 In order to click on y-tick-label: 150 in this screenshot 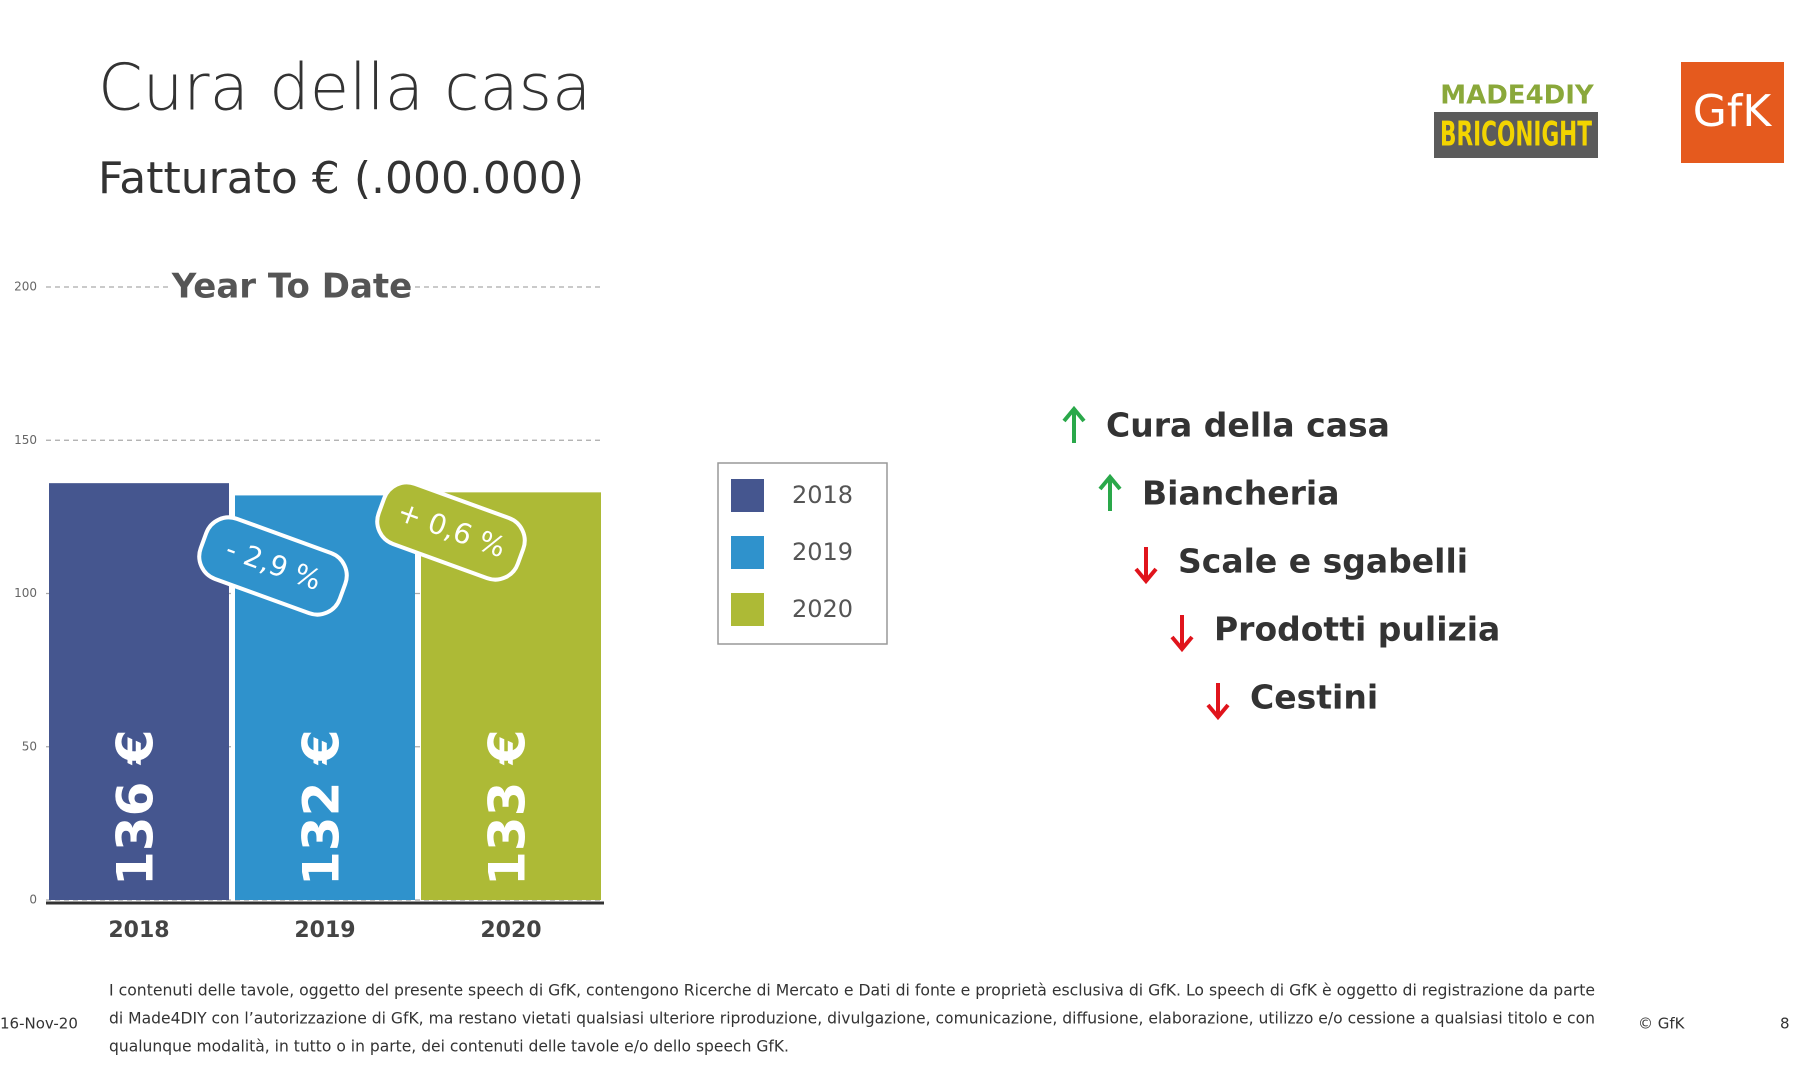, I will do `click(25, 440)`.